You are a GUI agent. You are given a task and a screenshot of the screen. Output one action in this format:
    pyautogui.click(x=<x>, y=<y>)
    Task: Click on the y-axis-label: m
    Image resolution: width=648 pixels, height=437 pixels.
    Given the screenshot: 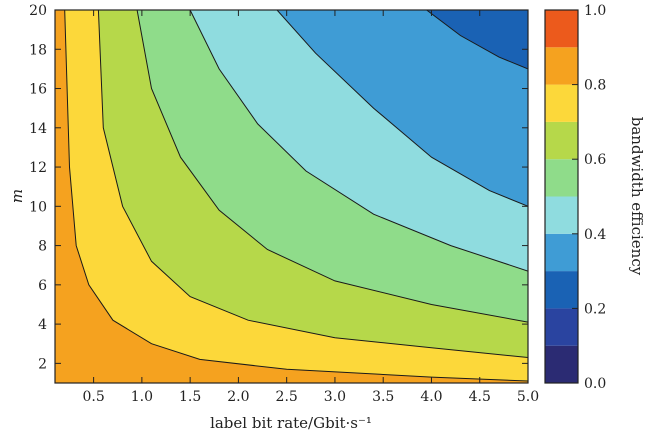 What is the action you would take?
    pyautogui.click(x=17, y=196)
    